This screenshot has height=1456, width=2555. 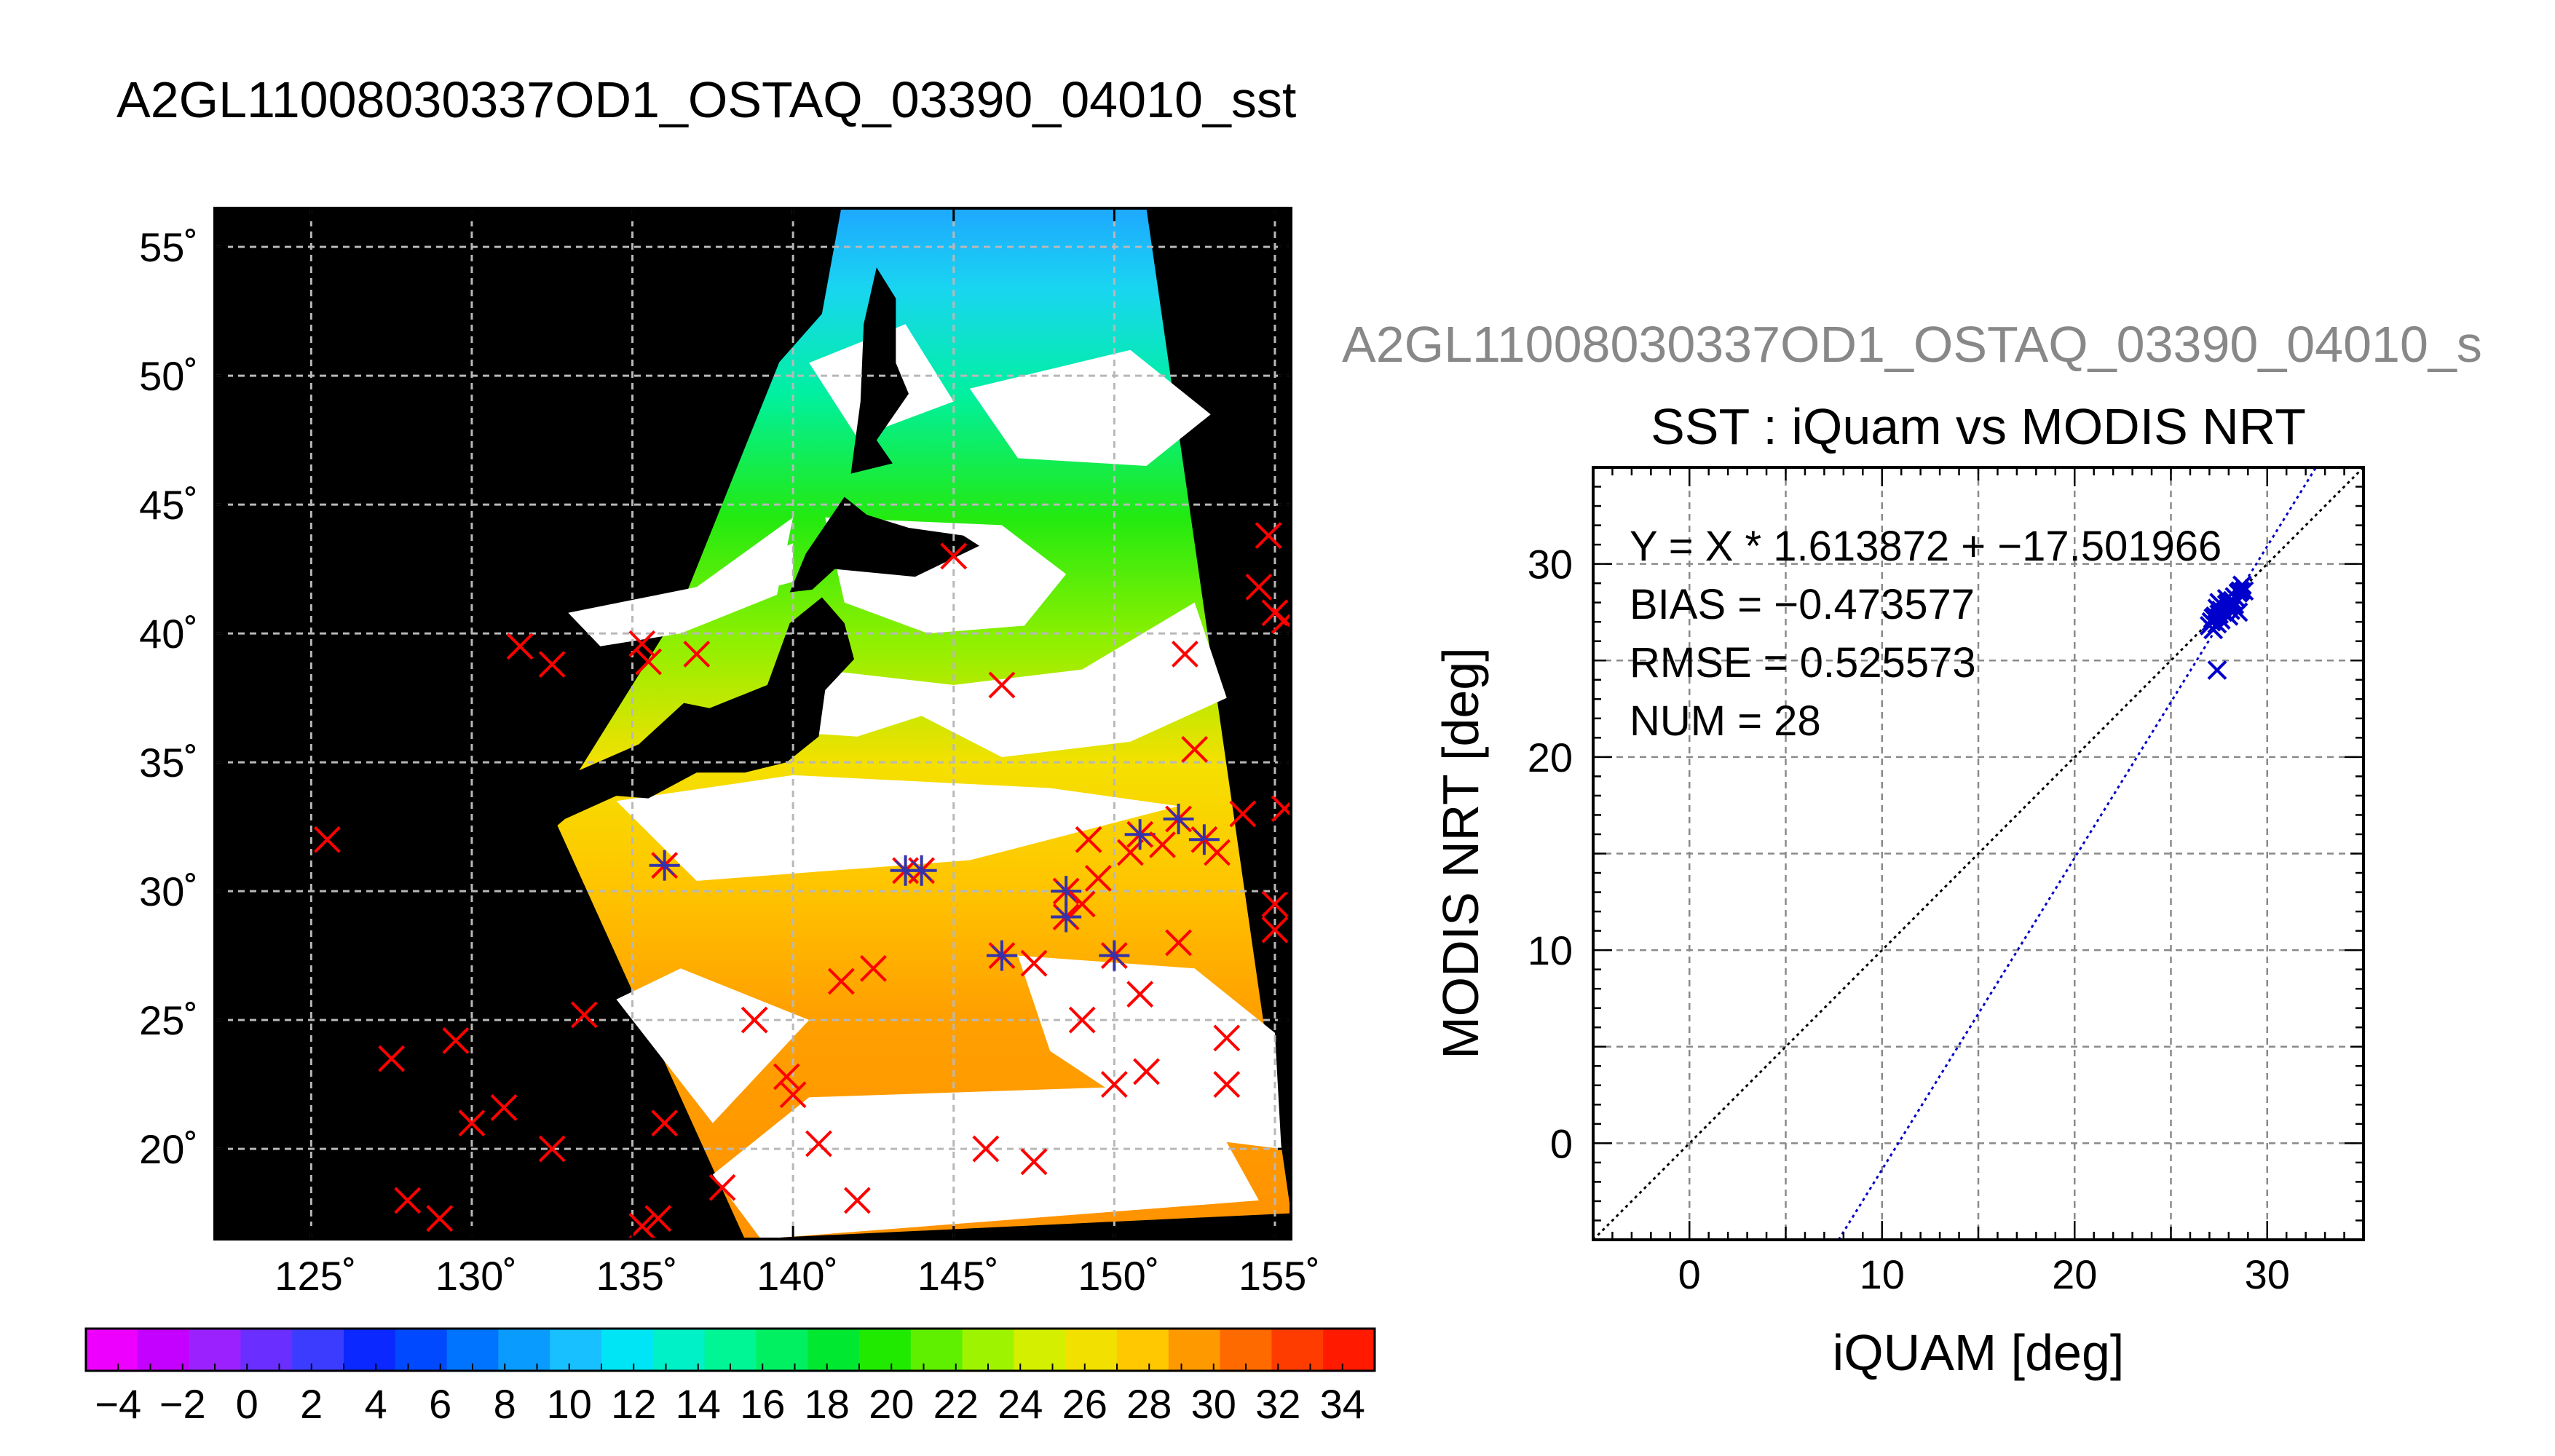 I want to click on map-lat-tick-label: 55˚, so click(x=168, y=247).